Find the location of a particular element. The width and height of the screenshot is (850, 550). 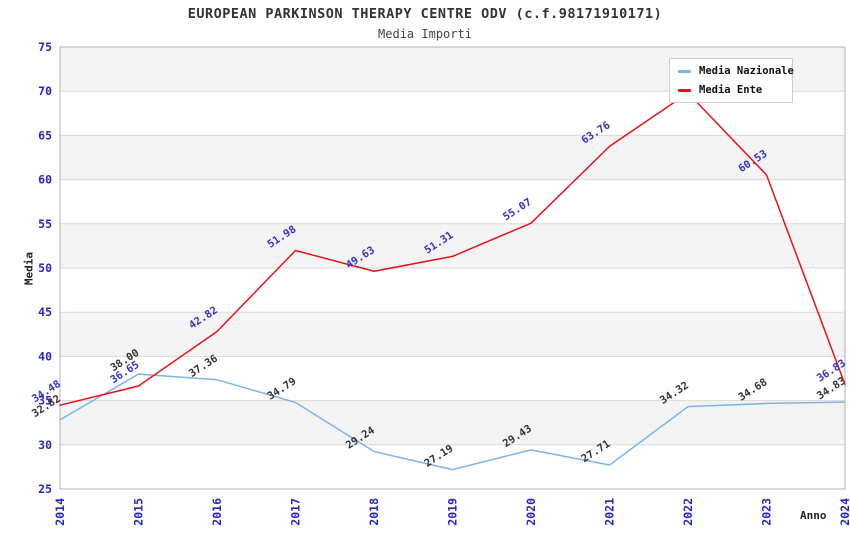

y-tick-label: 35 is located at coordinates (45, 401).